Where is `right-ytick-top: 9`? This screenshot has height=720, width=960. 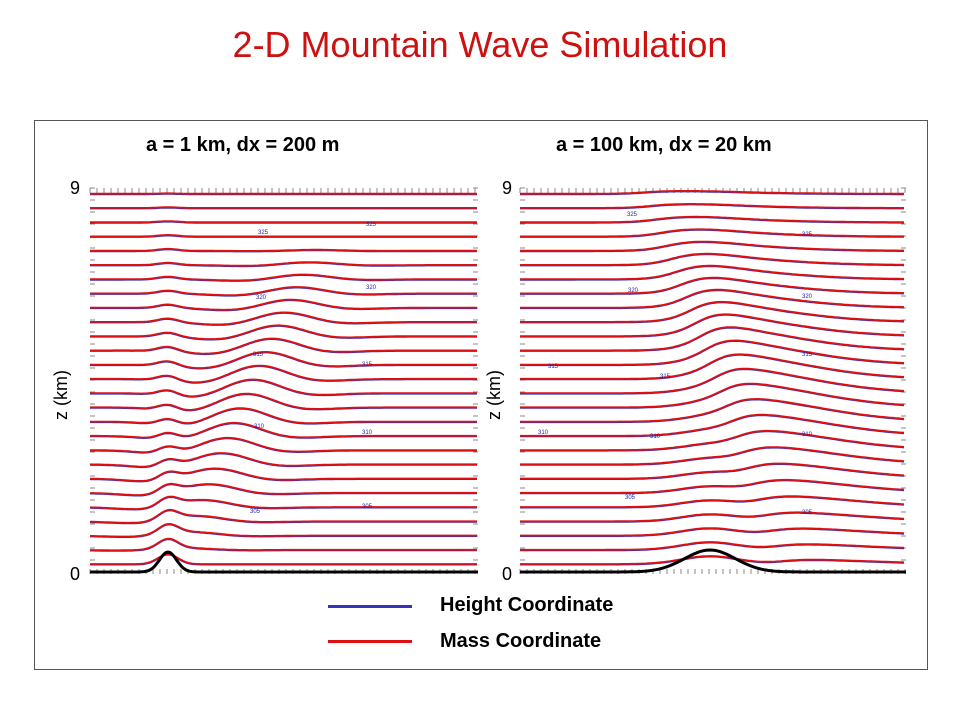 right-ytick-top: 9 is located at coordinates (507, 188).